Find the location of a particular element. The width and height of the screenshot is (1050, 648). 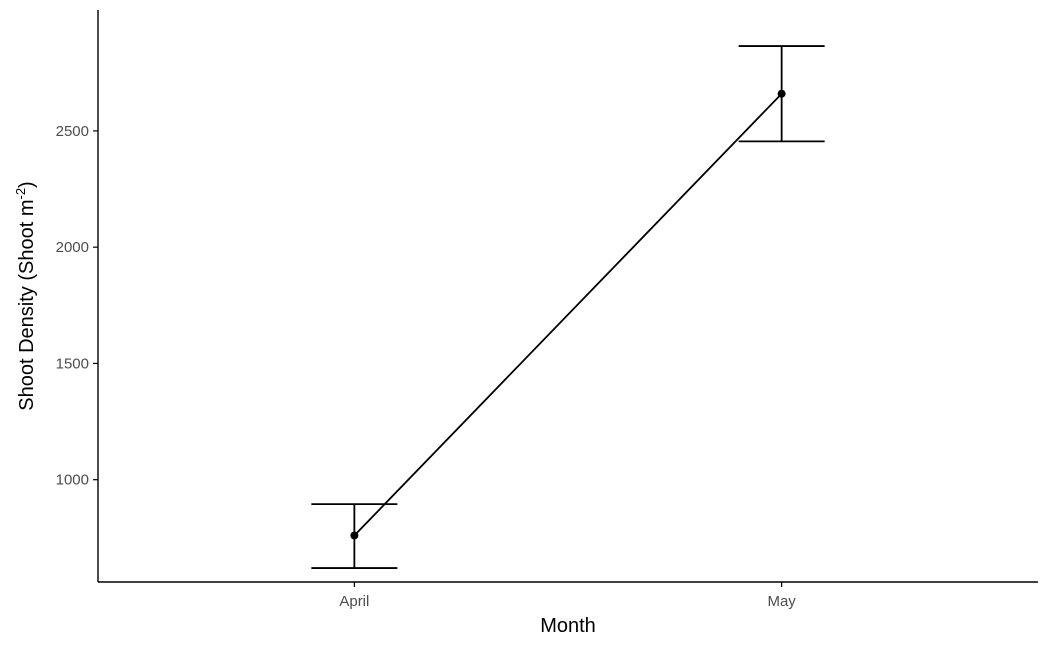

y-axis-title: Shoot Density (Shoot m-2) is located at coordinates (25, 295).